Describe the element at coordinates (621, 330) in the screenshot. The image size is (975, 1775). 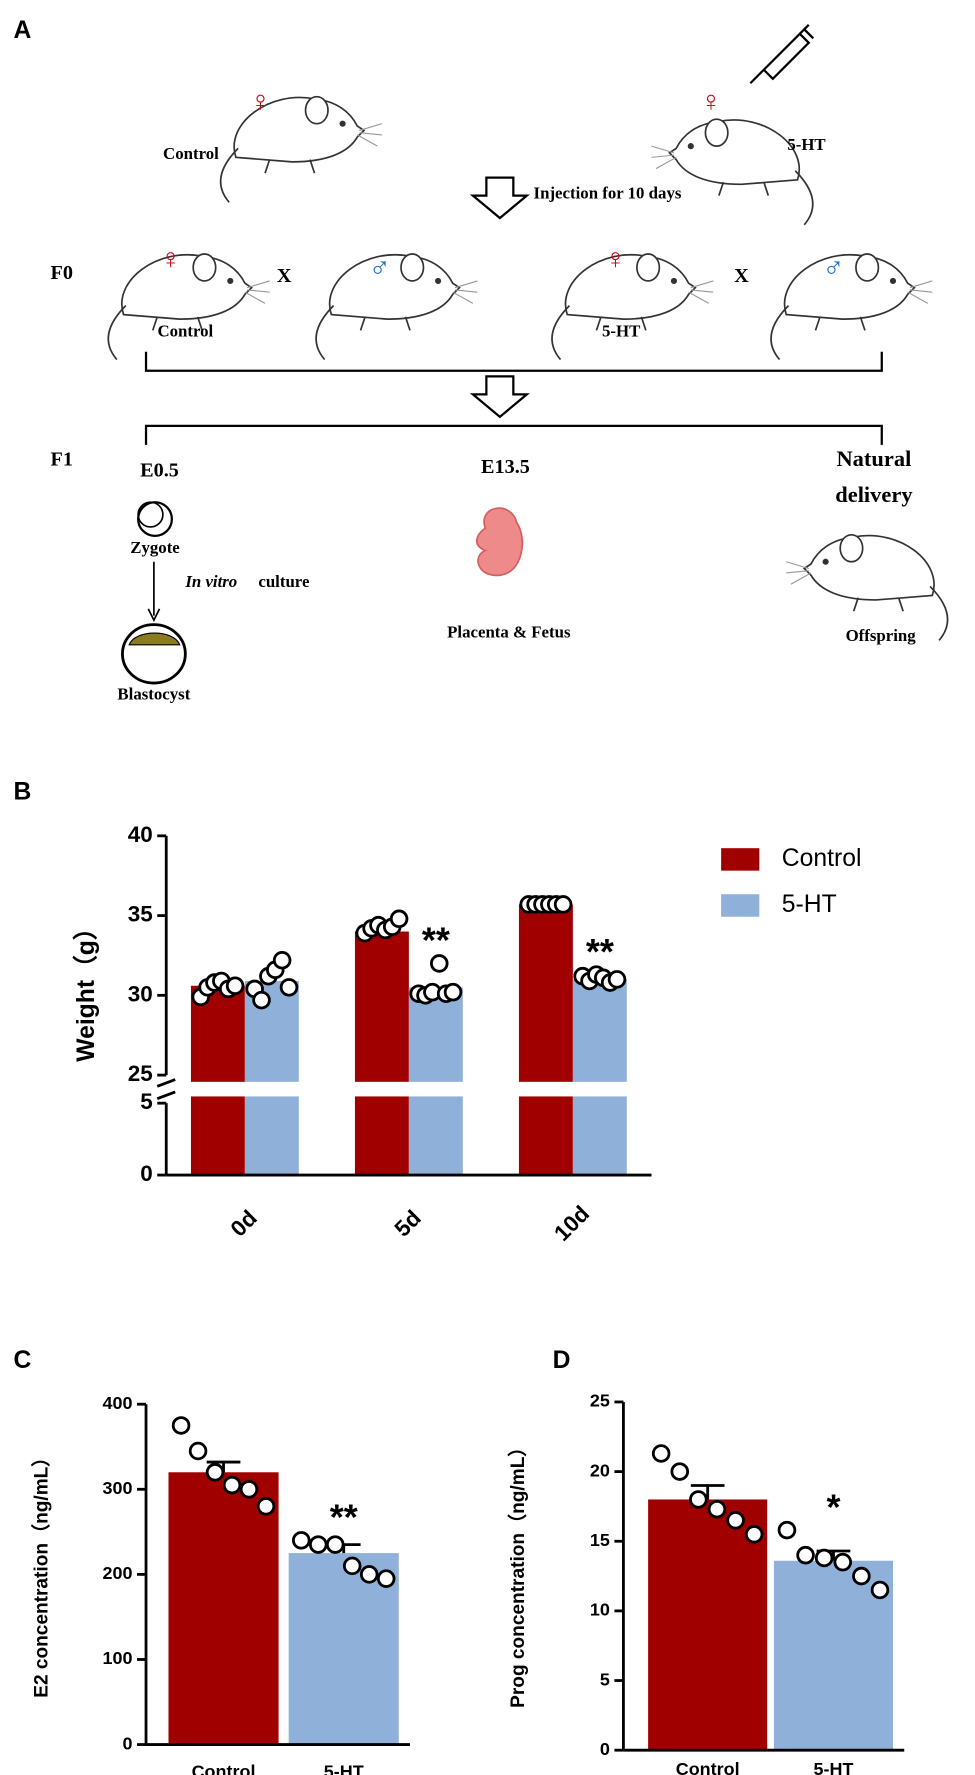
I see `label: 5-HT` at that location.